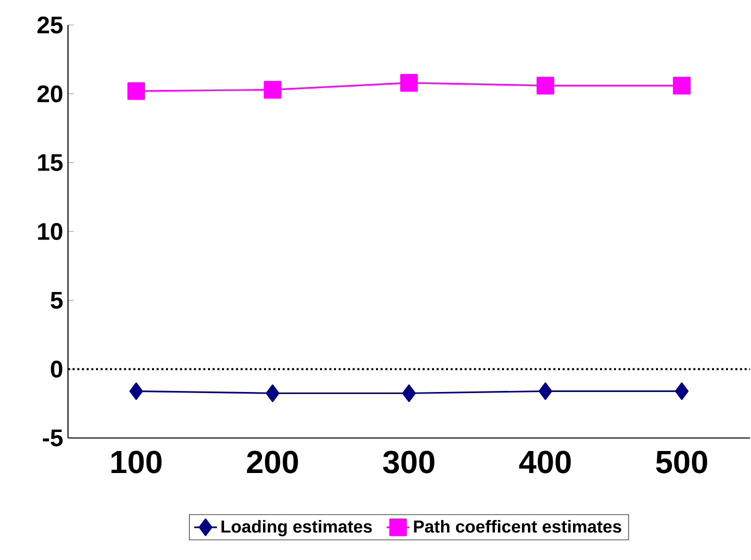 The image size is (751, 560). I want to click on y-tick-label: 25, so click(50, 25).